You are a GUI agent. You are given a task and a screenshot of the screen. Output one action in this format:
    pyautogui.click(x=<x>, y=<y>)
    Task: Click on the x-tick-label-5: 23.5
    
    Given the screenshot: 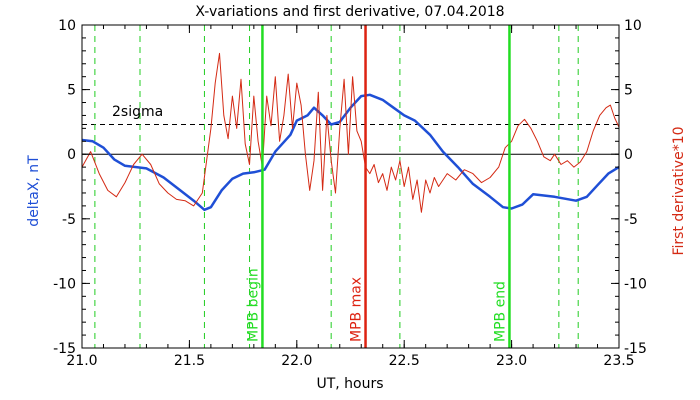 What is the action you would take?
    pyautogui.click(x=618, y=361)
    